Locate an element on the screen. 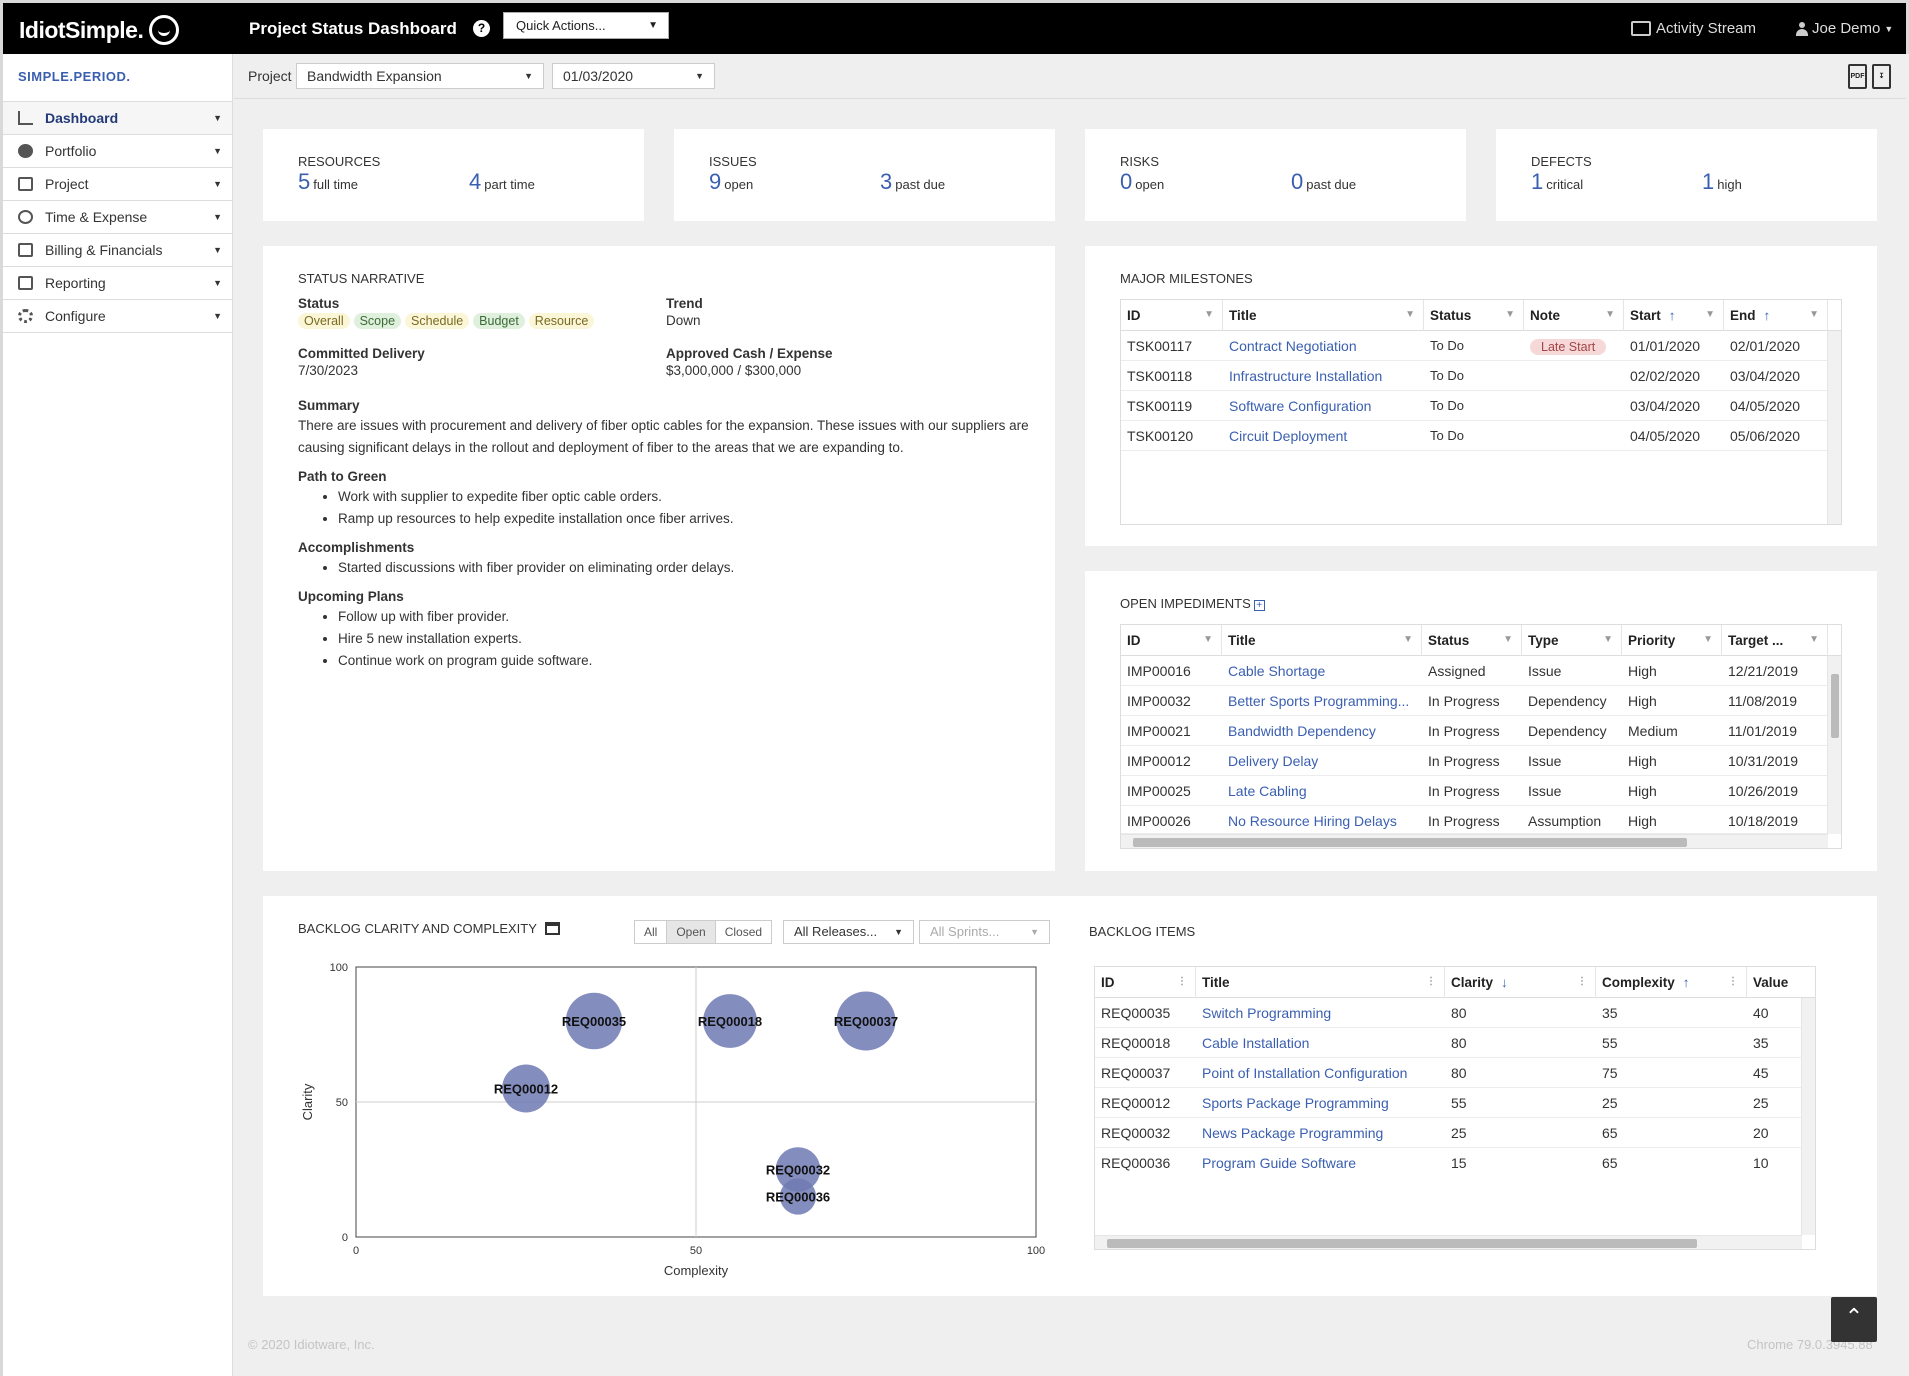  column-header-type: Type ▼ is located at coordinates (1572, 640).